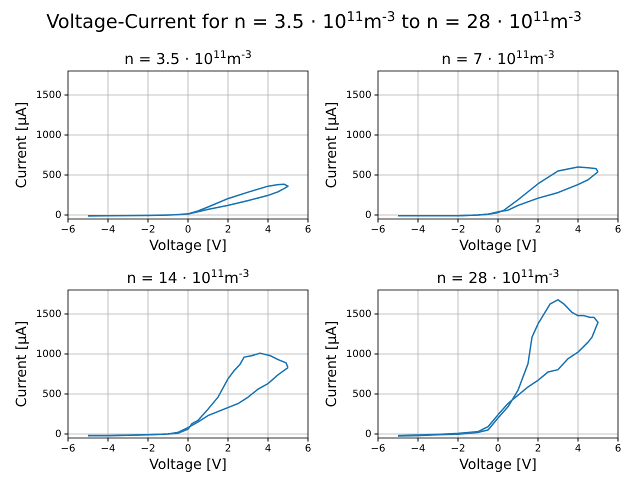  I want to click on text: Voltage-Current for n = 3.5 · 10$^{11}$m$^{-3}$ to n = 28 · 10$^{11}$m$^{-3}$, so click(314, 21).